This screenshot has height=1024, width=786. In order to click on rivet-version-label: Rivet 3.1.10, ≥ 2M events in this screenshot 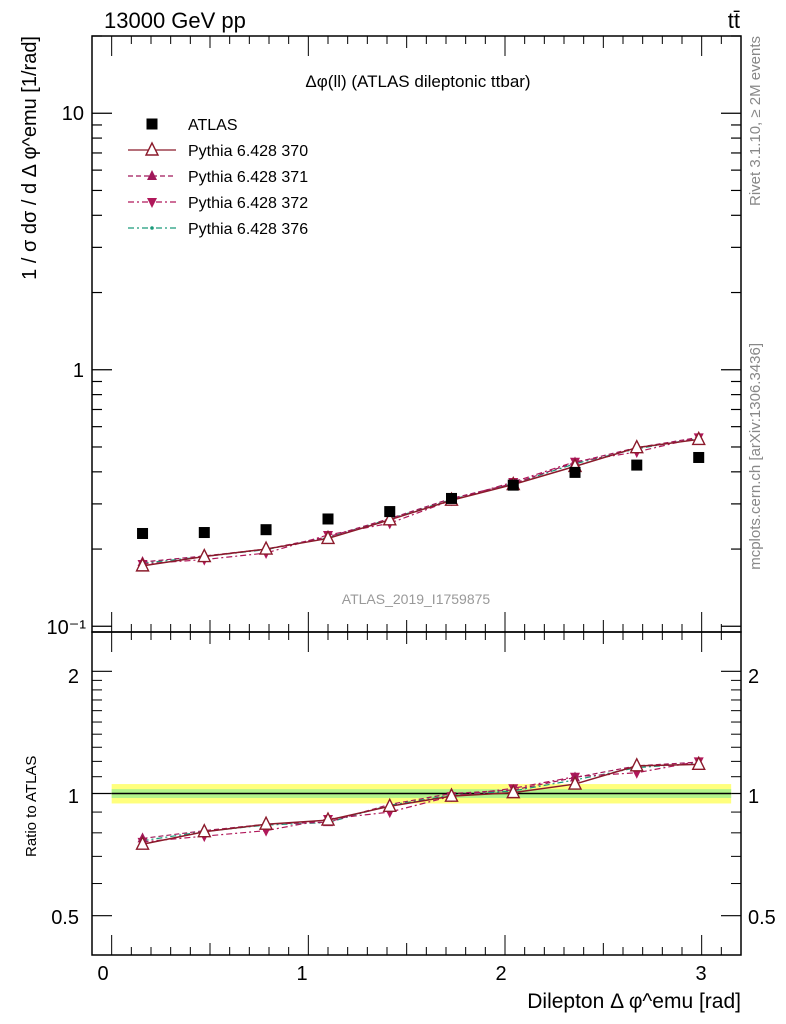, I will do `click(755, 121)`.